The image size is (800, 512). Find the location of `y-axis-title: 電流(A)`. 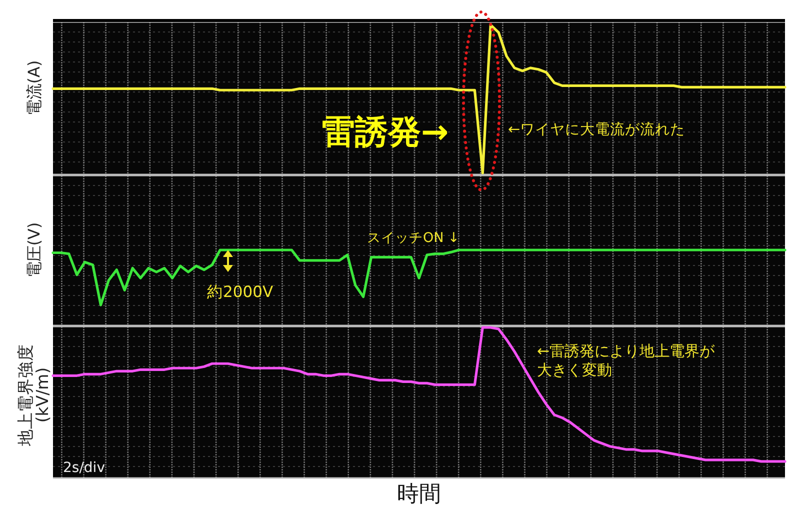

y-axis-title: 電流(A) is located at coordinates (34, 88).